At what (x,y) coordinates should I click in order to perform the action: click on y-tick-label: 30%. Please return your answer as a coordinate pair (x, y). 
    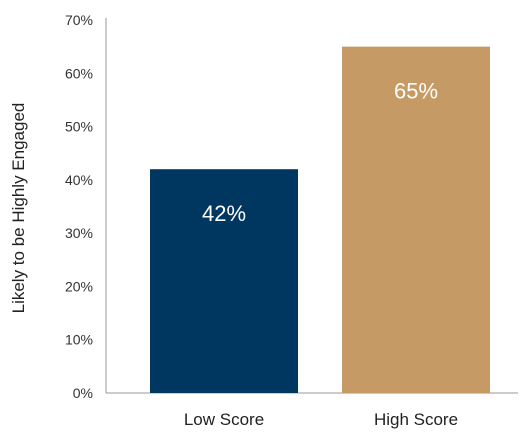
    Looking at the image, I should click on (79, 233).